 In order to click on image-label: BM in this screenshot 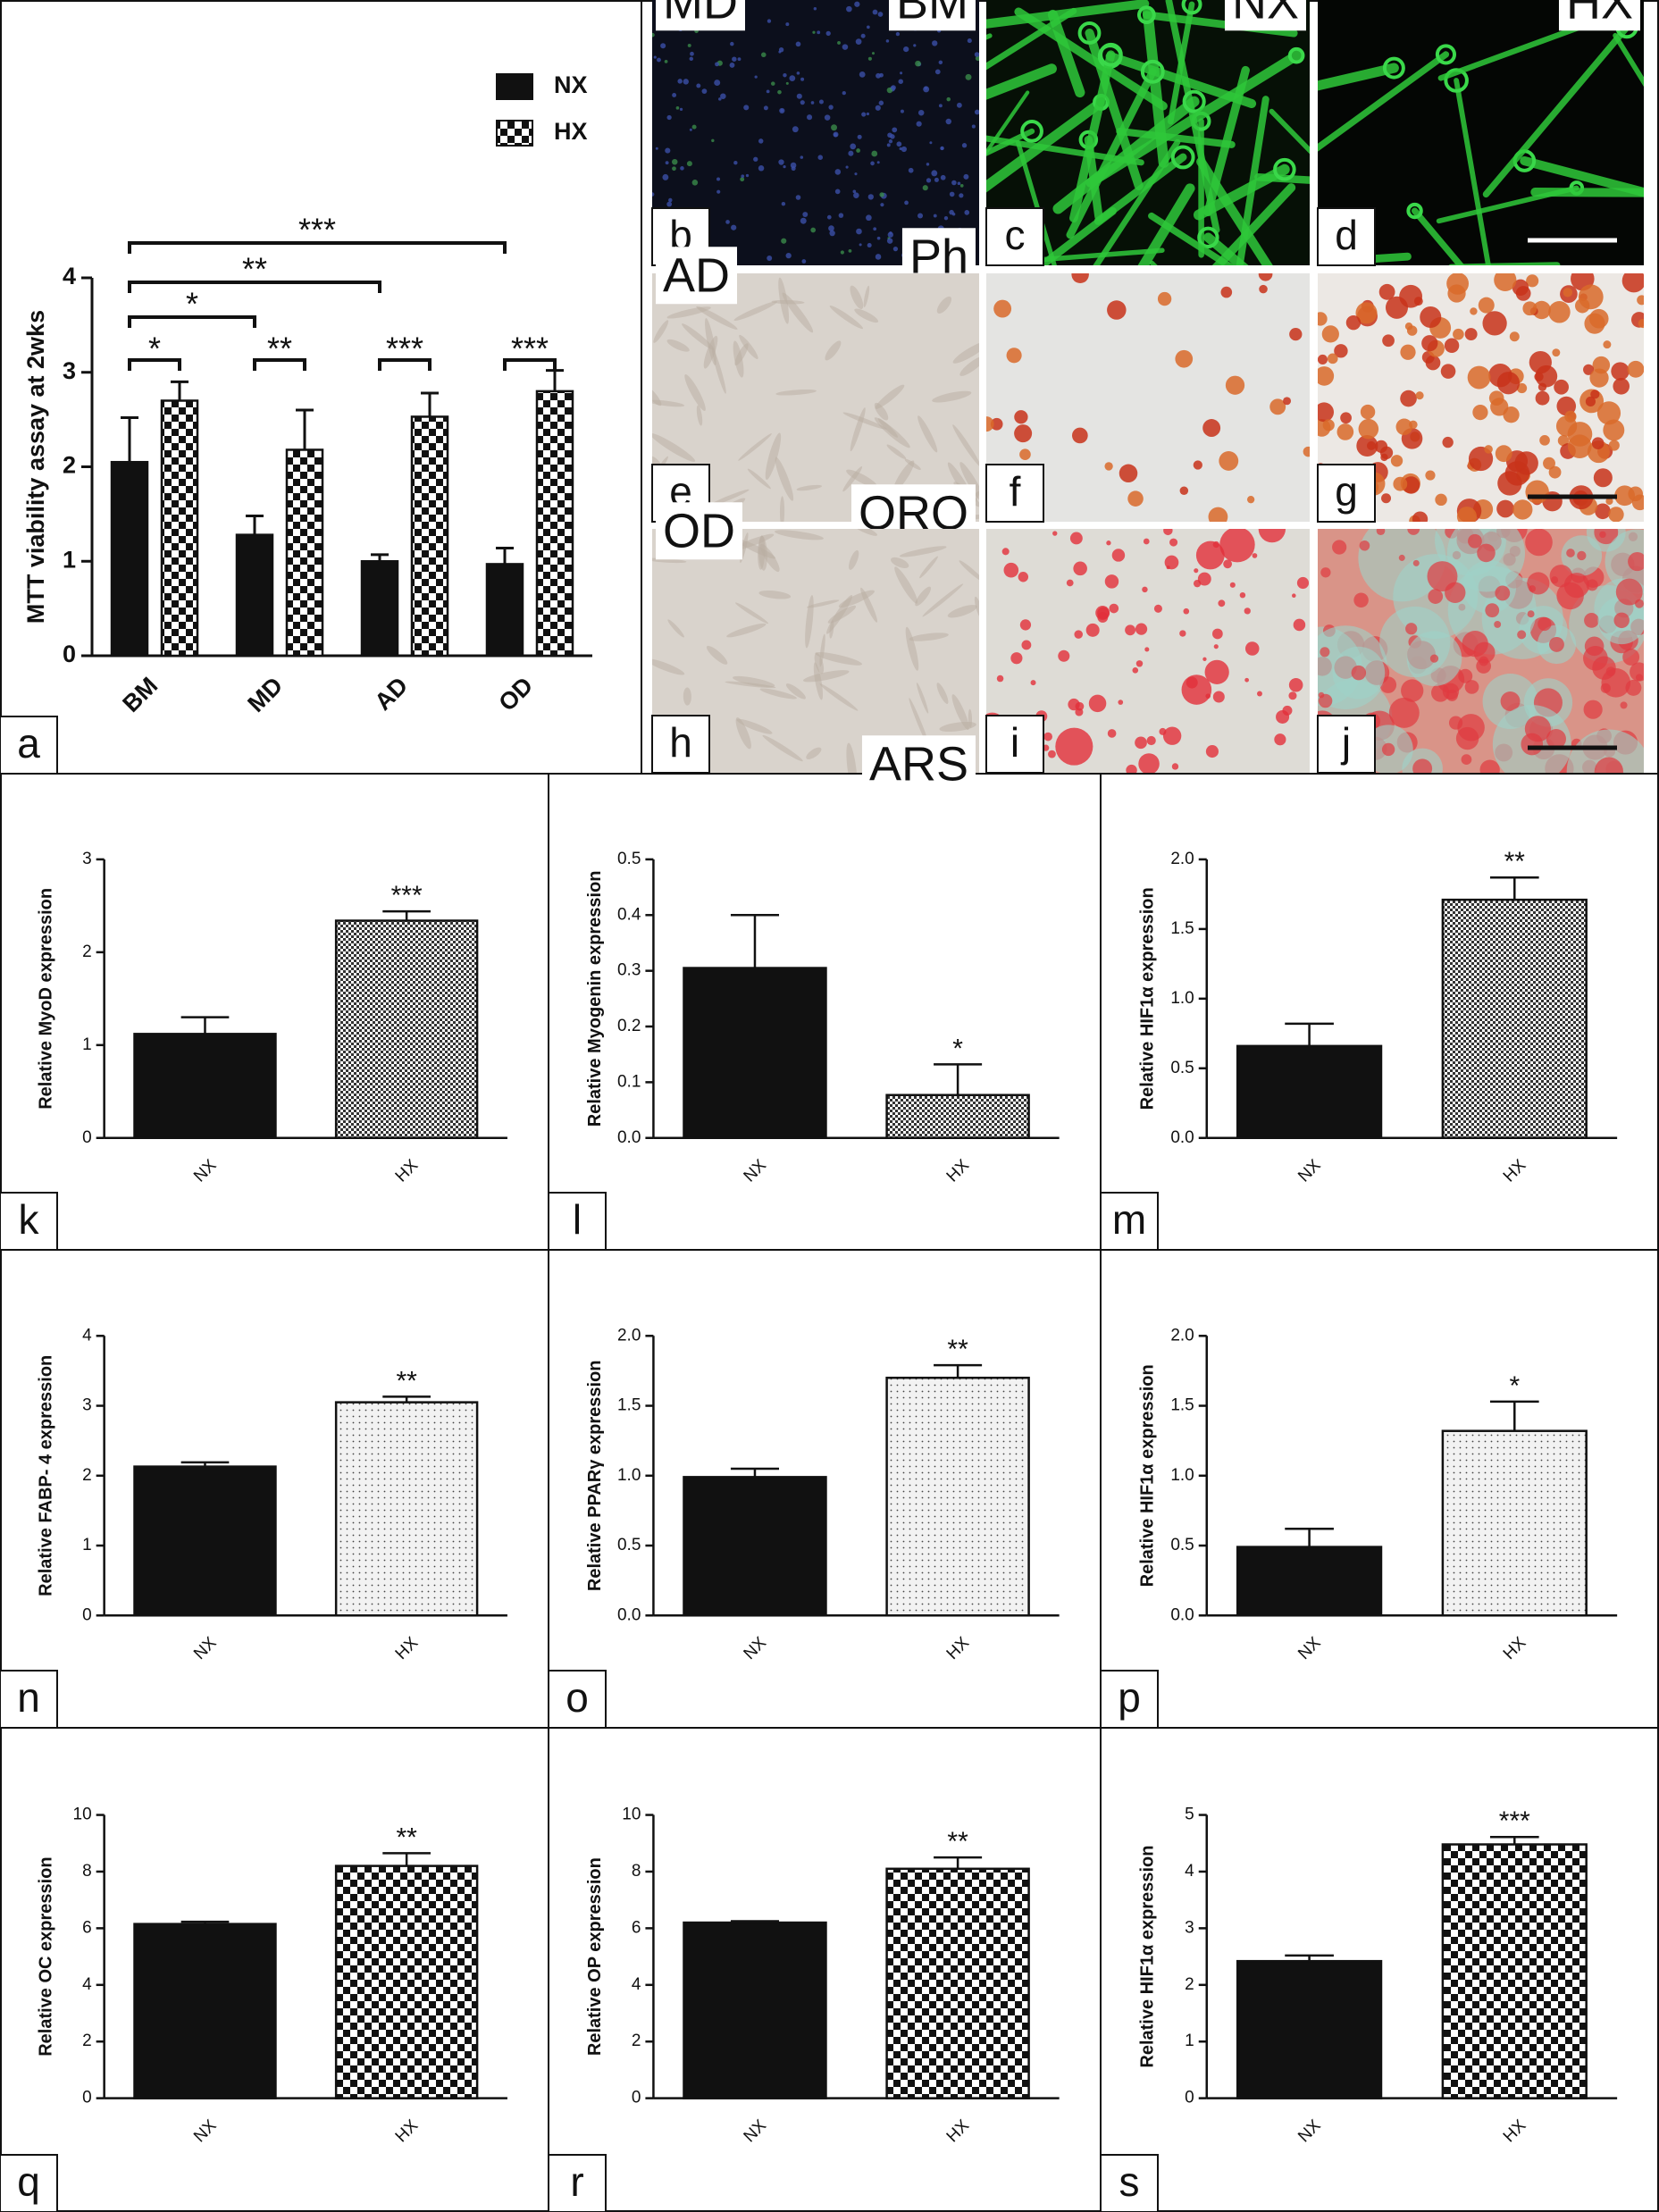, I will do `click(932, 14)`.